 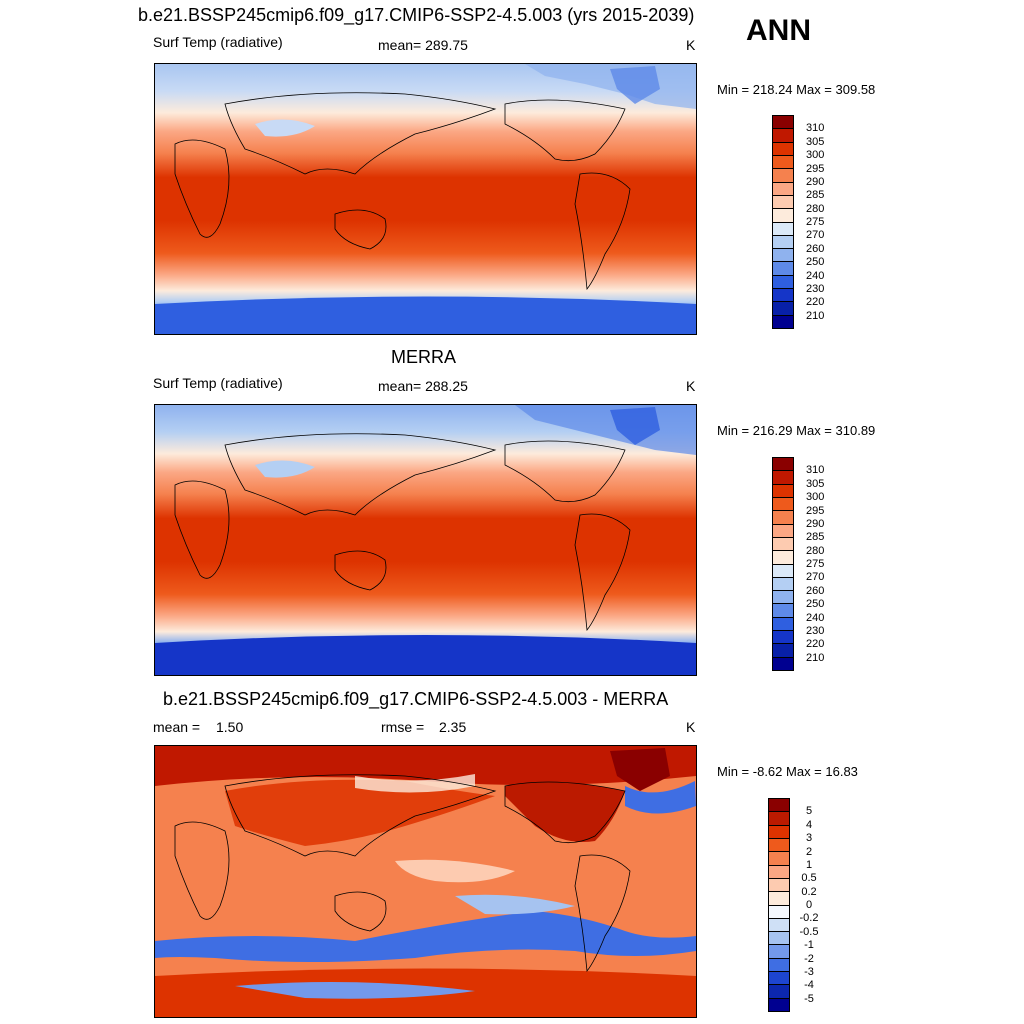 What do you see at coordinates (360, 911) in the screenshot?
I see `panel3-coast-australia` at bounding box center [360, 911].